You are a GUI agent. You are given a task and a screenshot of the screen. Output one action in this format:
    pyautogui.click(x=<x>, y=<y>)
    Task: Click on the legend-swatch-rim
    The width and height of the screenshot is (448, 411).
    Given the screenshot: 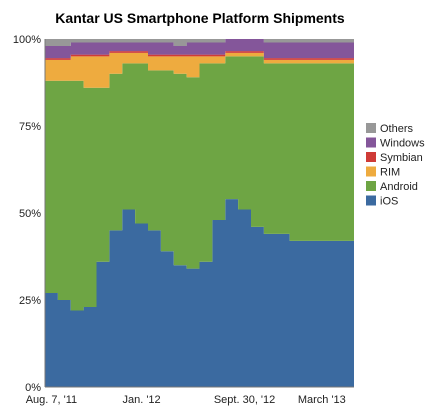 What is the action you would take?
    pyautogui.click(x=371, y=171)
    